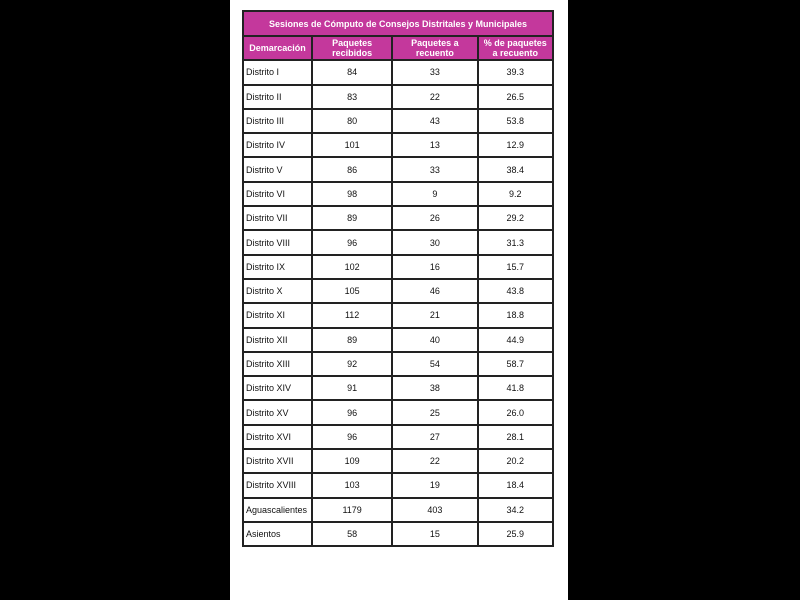 The width and height of the screenshot is (800, 600). Describe the element at coordinates (515, 485) in the screenshot. I see `table-cell: 18.4` at that location.